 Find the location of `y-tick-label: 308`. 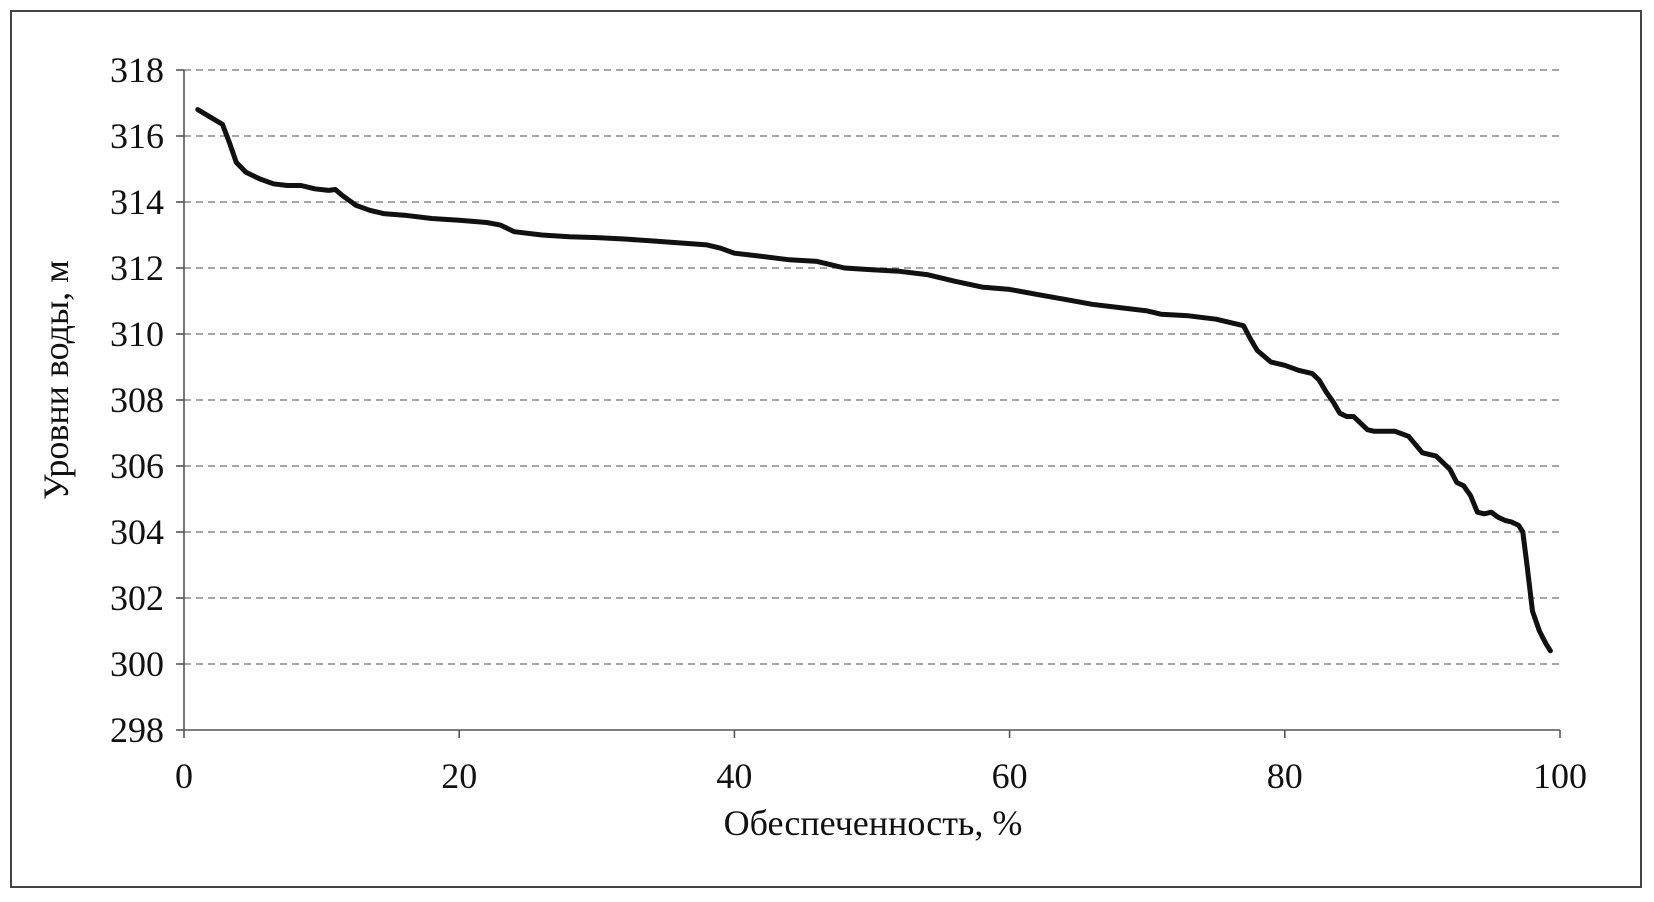

y-tick-label: 308 is located at coordinates (137, 400).